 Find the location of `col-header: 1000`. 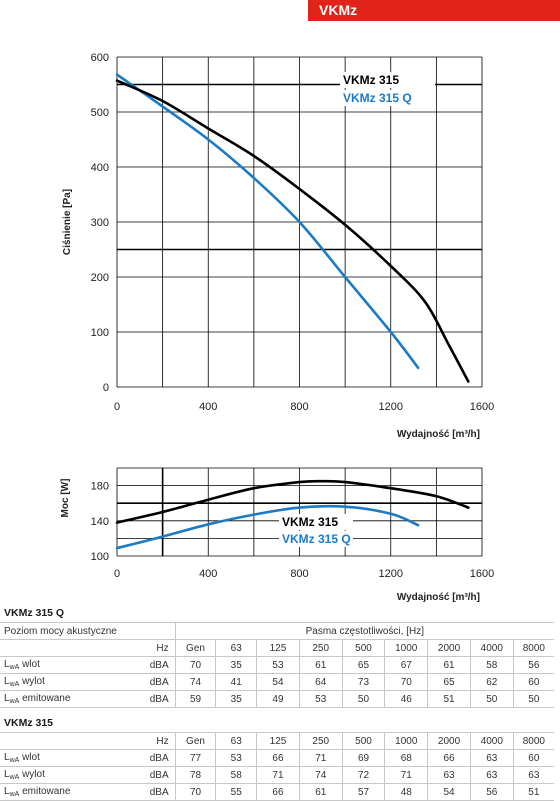

col-header: 1000 is located at coordinates (406, 648).